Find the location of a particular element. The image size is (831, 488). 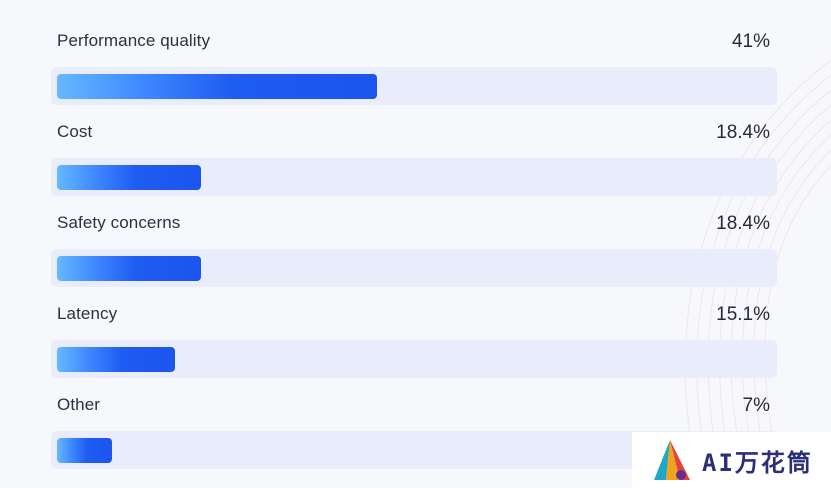

value-label: 41% is located at coordinates (750, 41).